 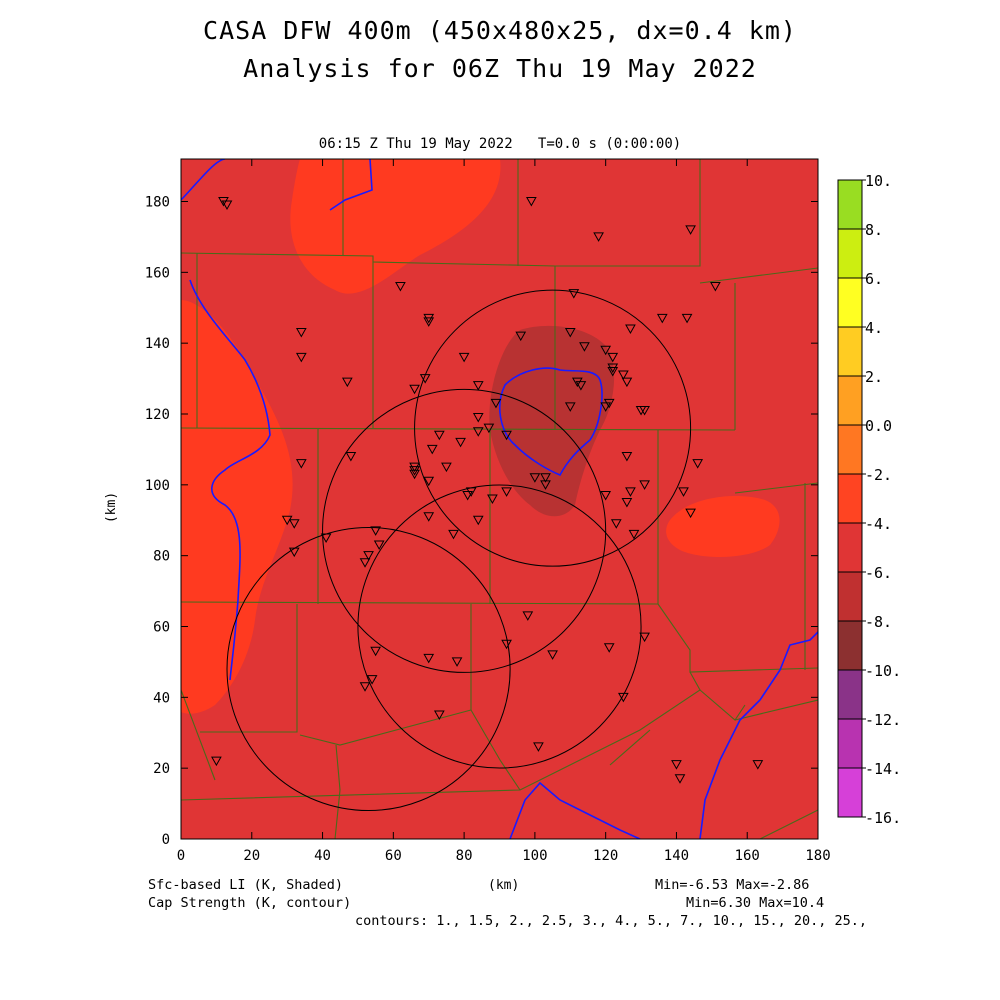 What do you see at coordinates (157, 273) in the screenshot?
I see `y-tick-label-160: 160` at bounding box center [157, 273].